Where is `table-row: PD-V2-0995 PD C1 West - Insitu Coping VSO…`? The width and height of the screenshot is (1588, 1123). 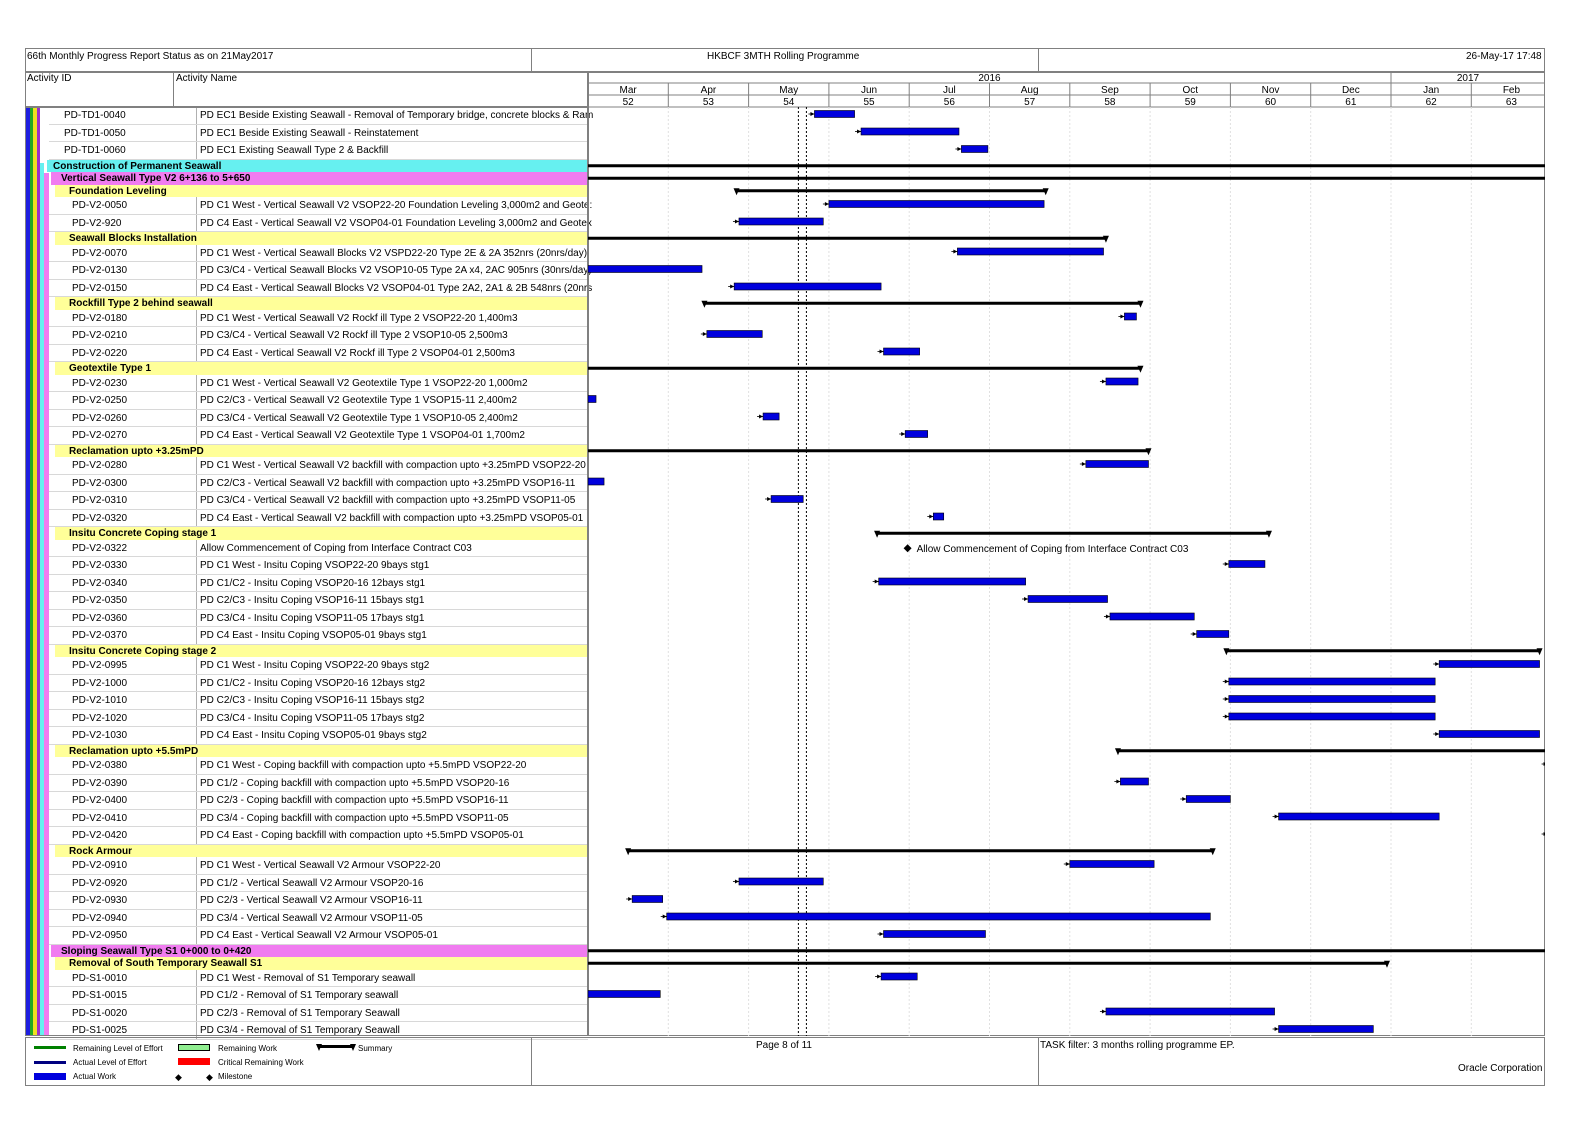
table-row: PD-V2-0995 PD C1 West - Insitu Coping VSO… is located at coordinates (318, 666).